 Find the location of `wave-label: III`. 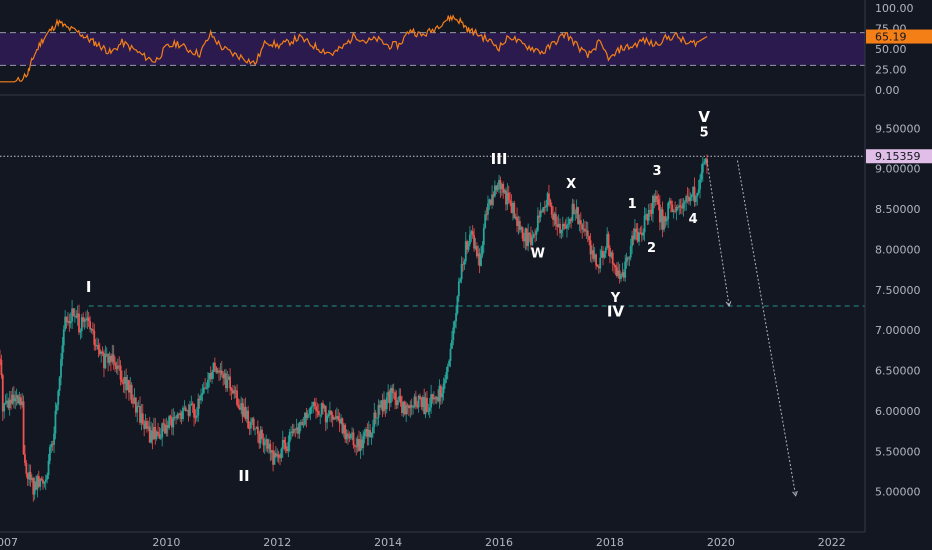

wave-label: III is located at coordinates (499, 159).